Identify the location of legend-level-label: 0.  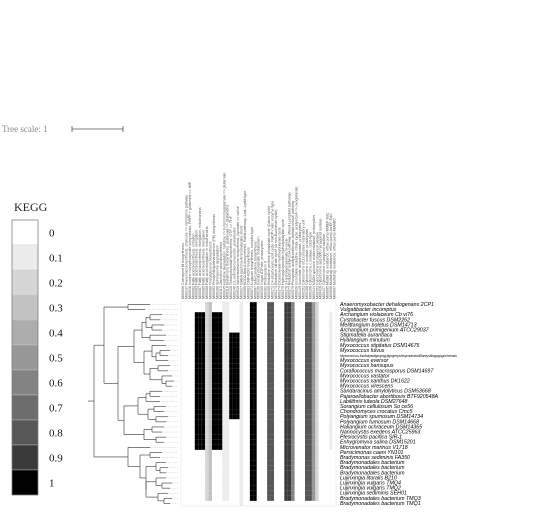
(52, 234).